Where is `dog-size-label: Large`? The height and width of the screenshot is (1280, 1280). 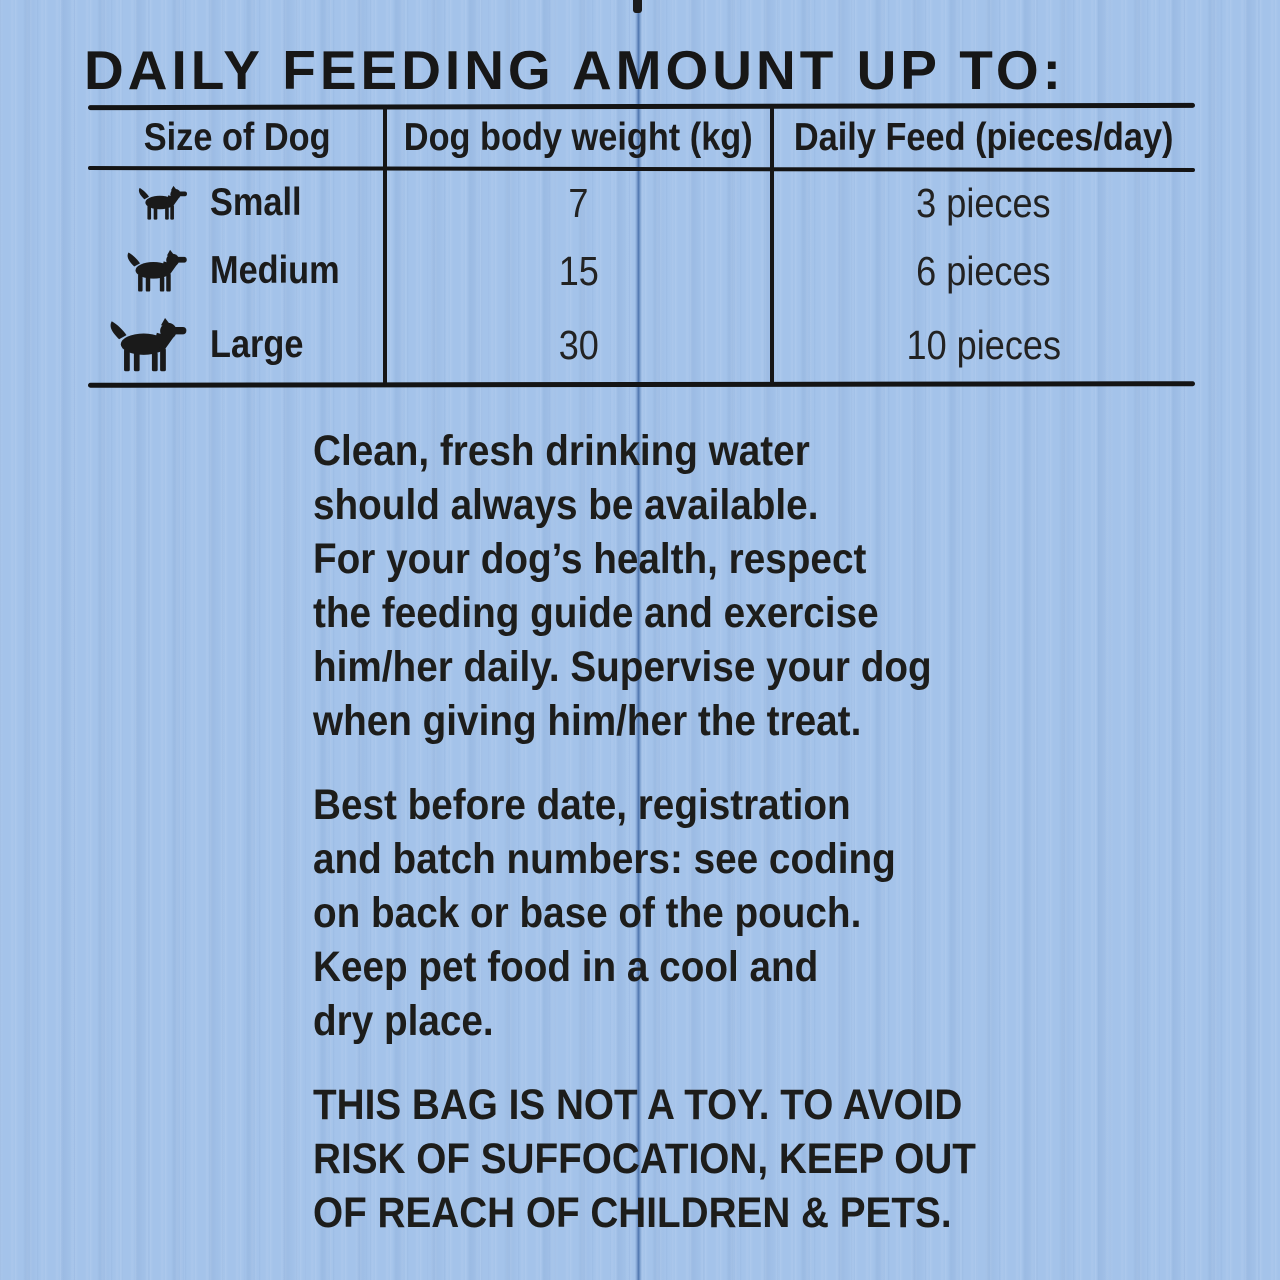 dog-size-label: Large is located at coordinates (257, 344).